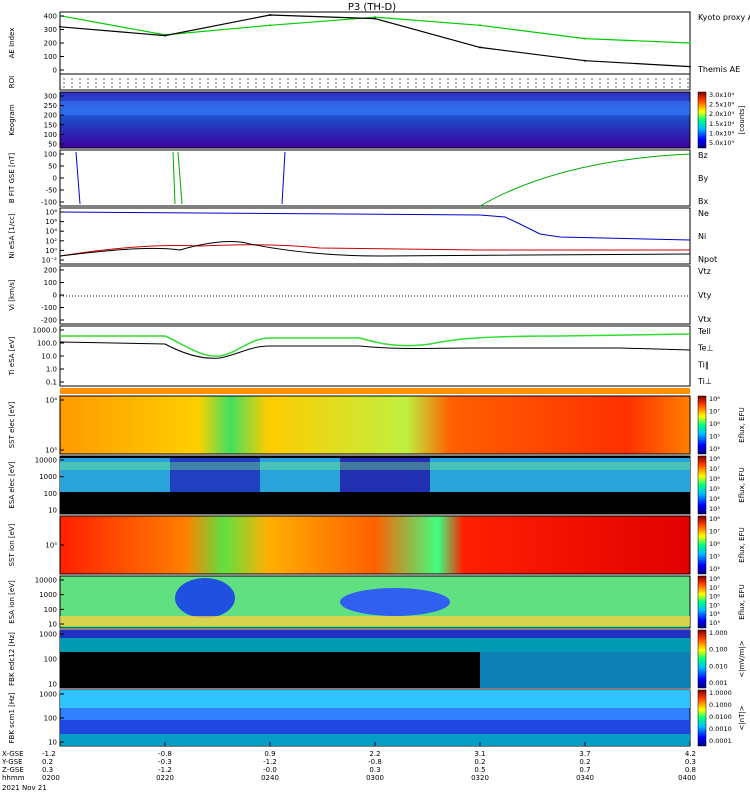 This screenshot has width=750, height=800. I want to click on y-tick-label: 10⁵, so click(51, 451).